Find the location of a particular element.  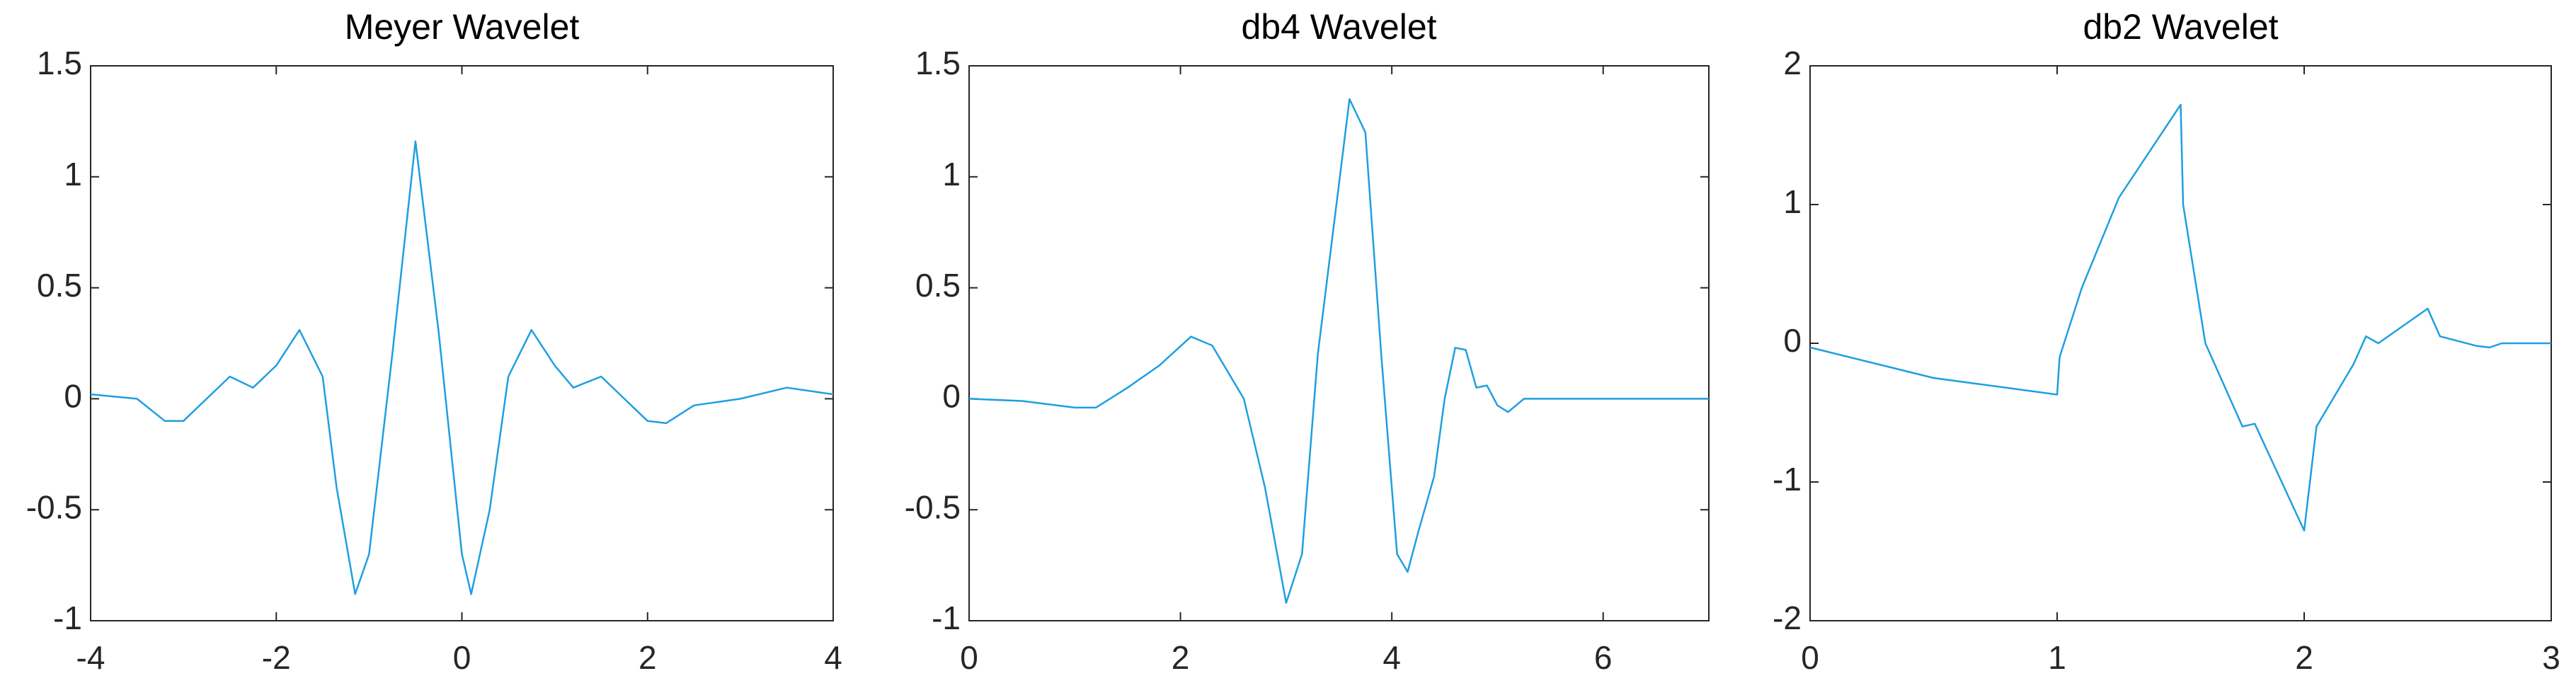

x-tick-label: 6 is located at coordinates (1603, 657).